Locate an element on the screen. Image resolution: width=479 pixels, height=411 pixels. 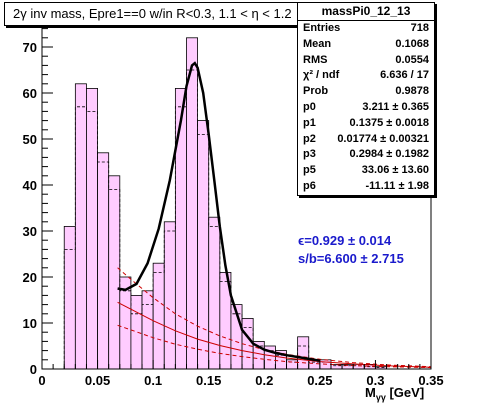
stats-row: p6 -11.11 ± 1.98 is located at coordinates (366, 187).